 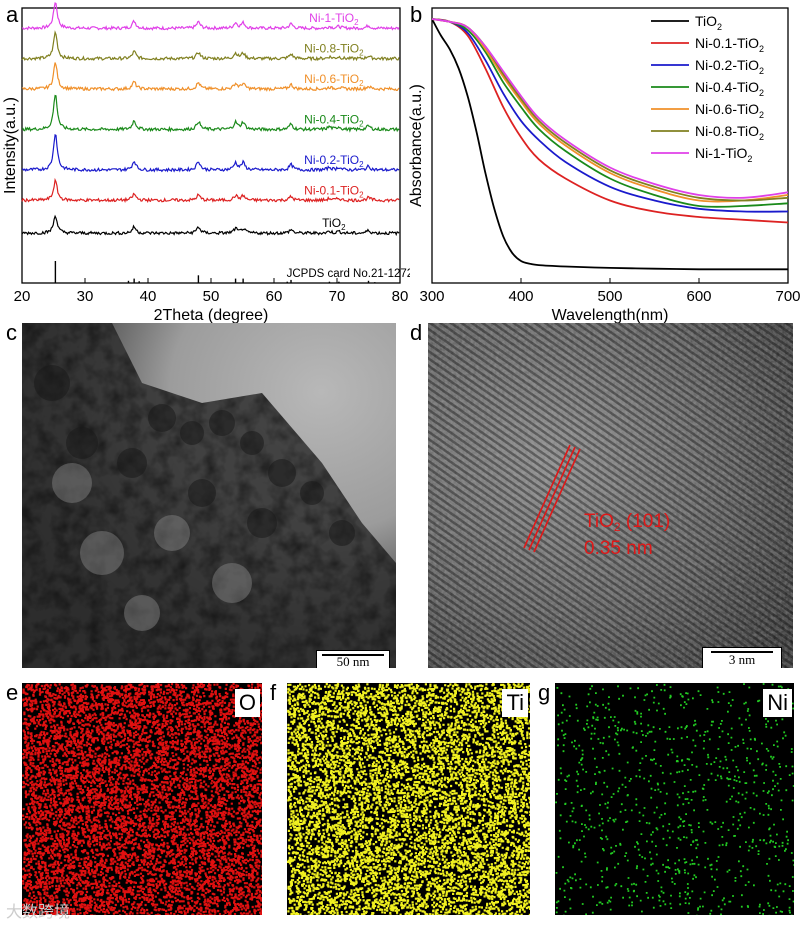 I want to click on uvvis-legend-label: TiO2, so click(x=708, y=22).